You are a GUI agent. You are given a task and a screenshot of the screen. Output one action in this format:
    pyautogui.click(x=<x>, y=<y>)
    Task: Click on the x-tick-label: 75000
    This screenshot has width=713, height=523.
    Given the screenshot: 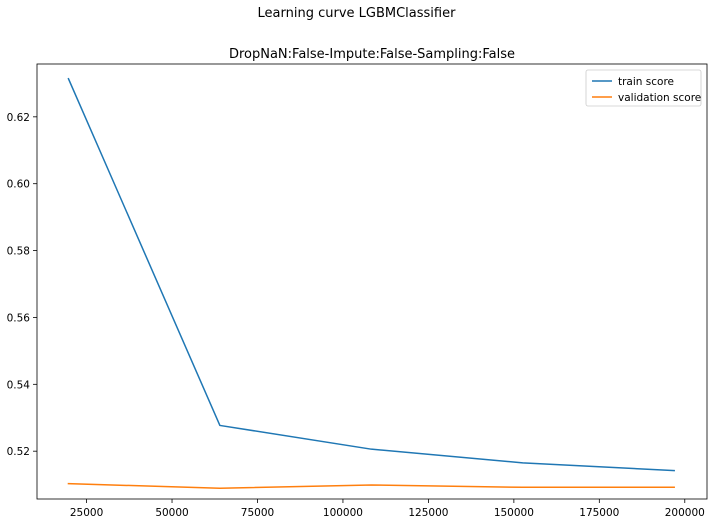 What is the action you would take?
    pyautogui.click(x=257, y=513)
    